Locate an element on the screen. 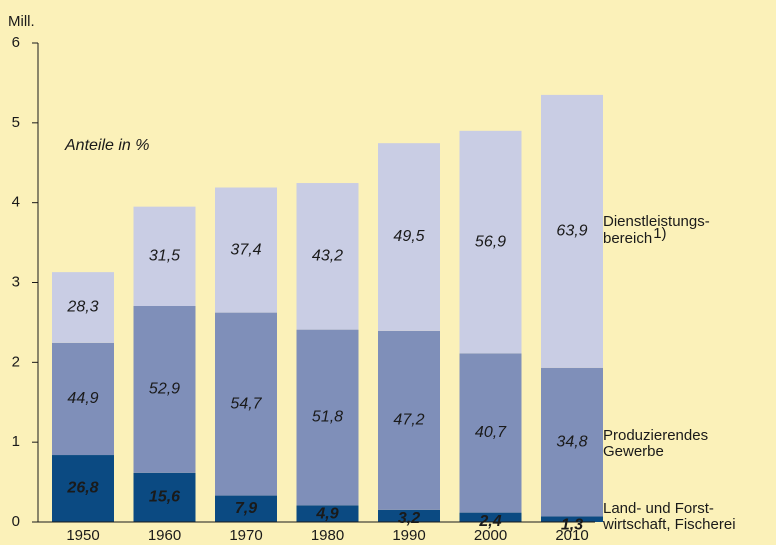  legend-note: 1) is located at coordinates (659, 233).